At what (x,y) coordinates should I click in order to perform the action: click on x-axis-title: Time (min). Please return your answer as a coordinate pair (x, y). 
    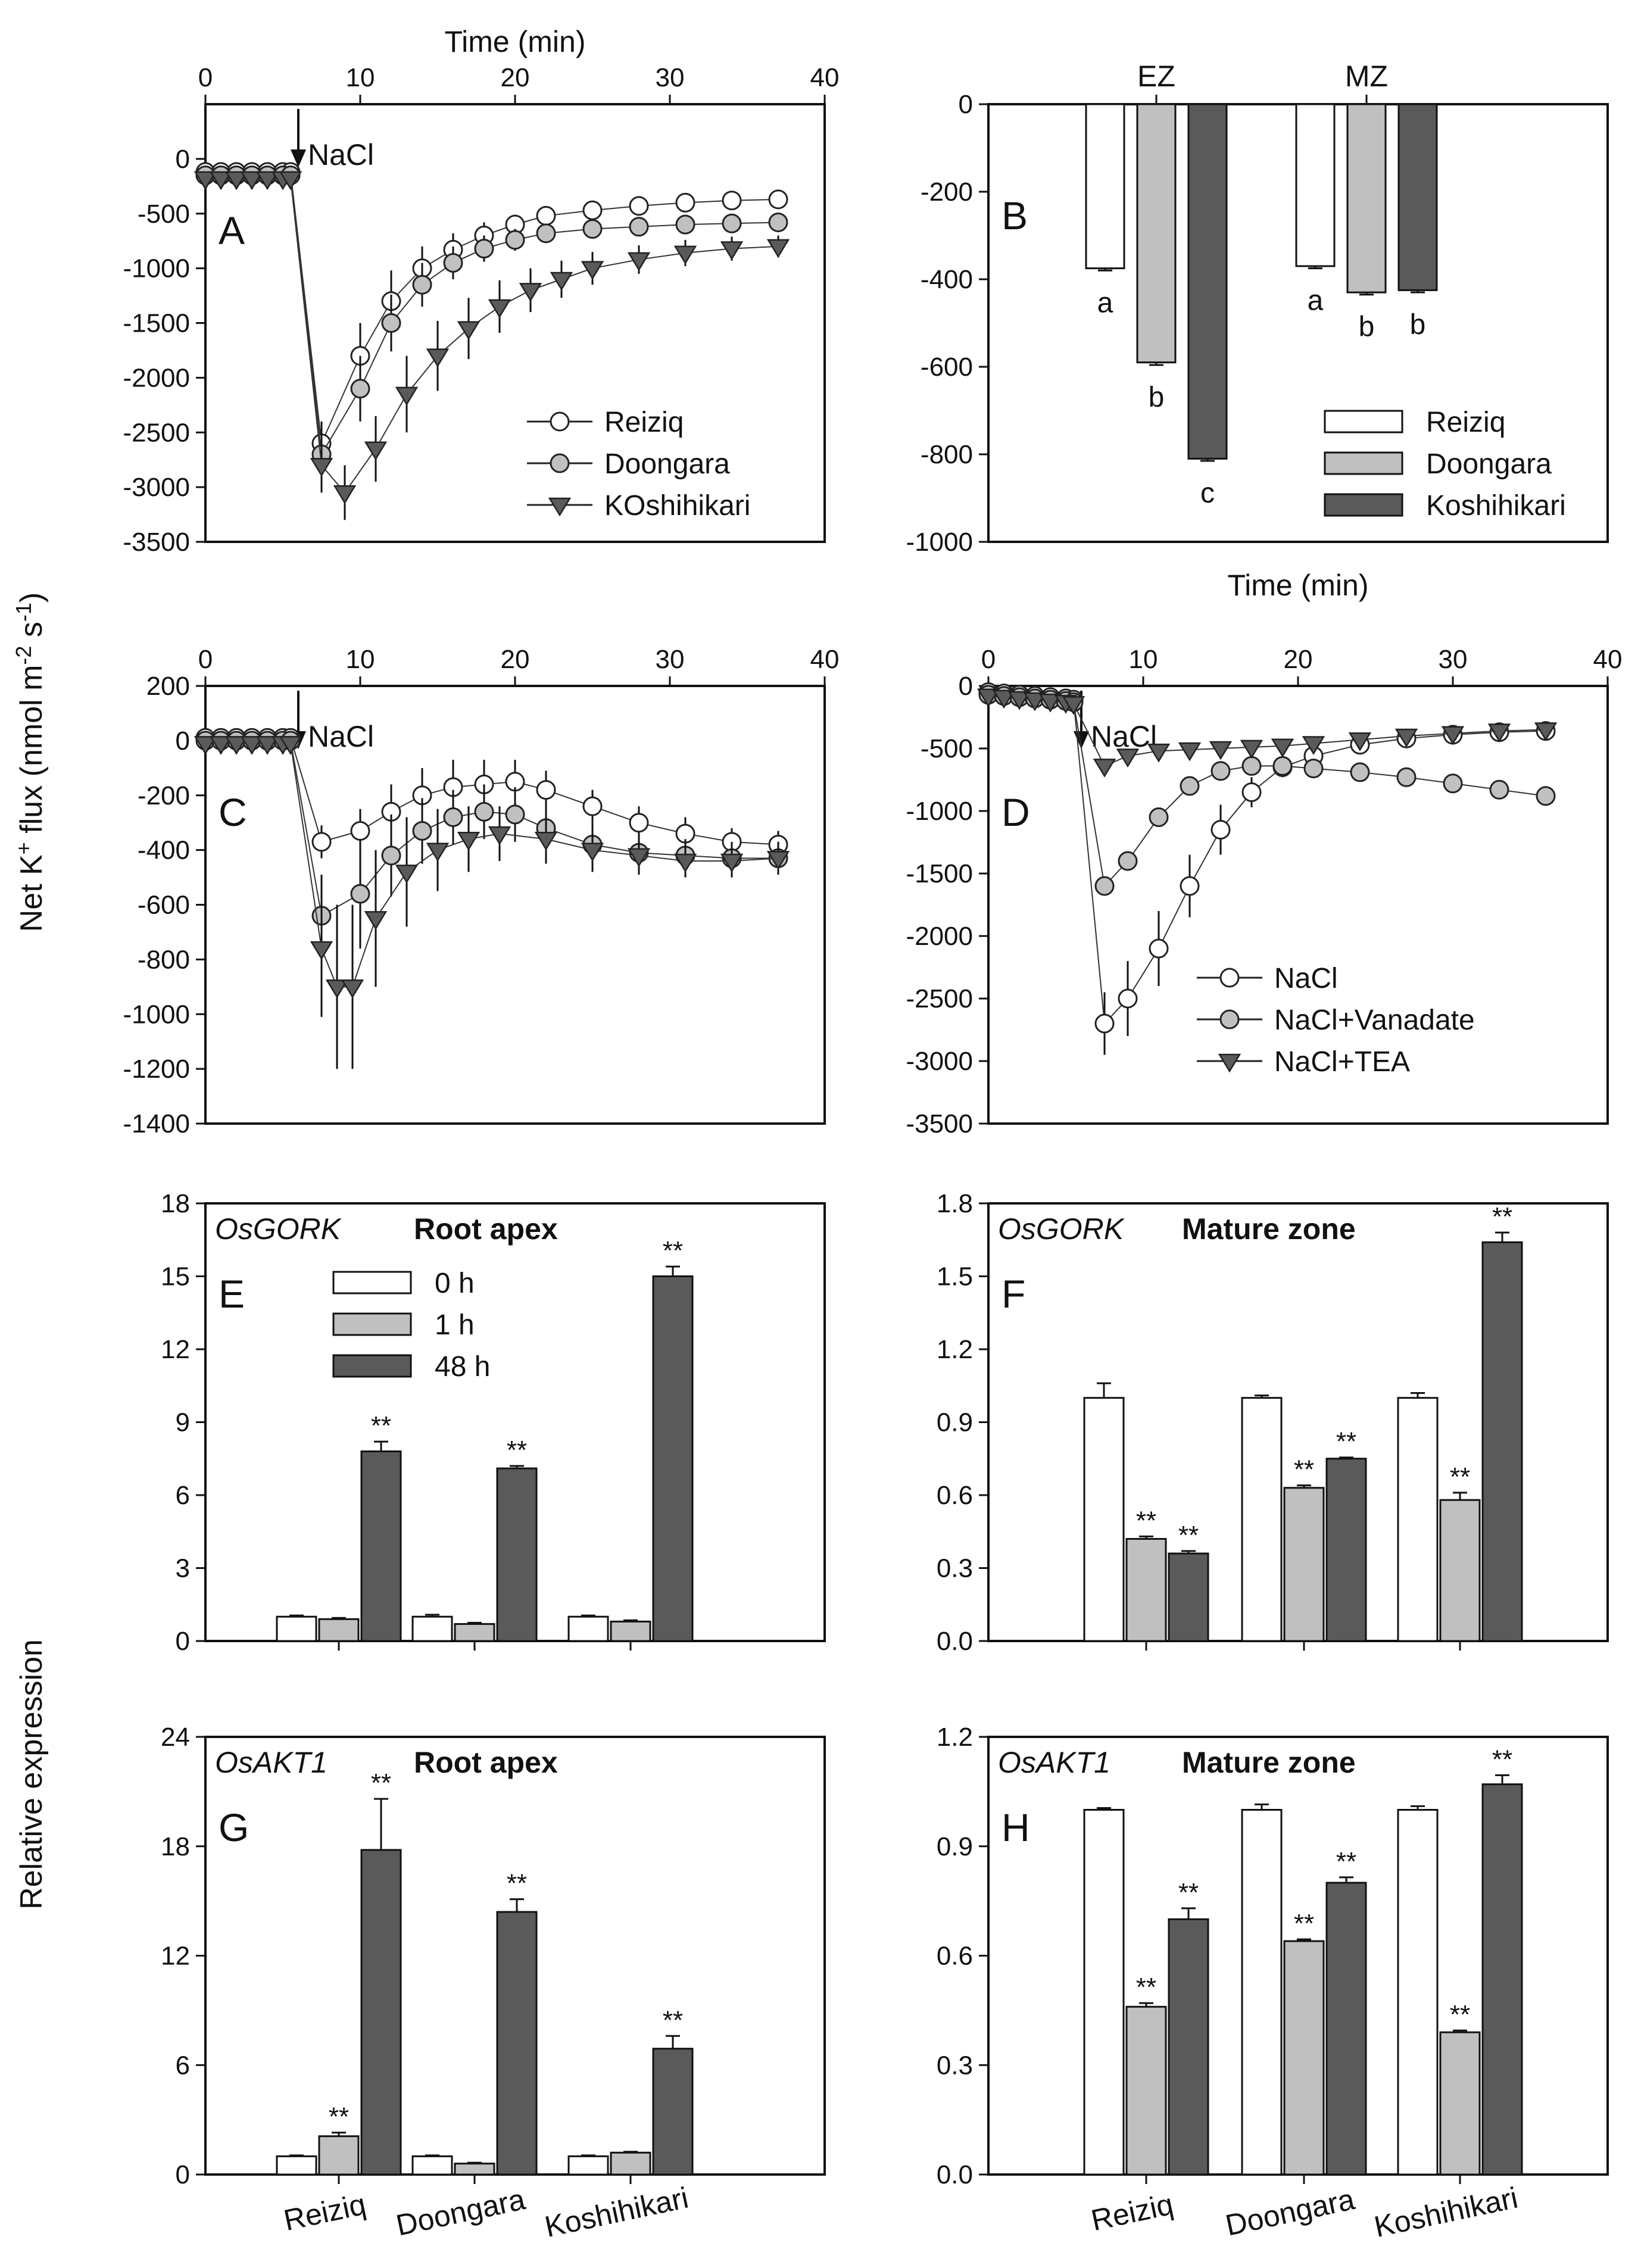
    Looking at the image, I should click on (1297, 585).